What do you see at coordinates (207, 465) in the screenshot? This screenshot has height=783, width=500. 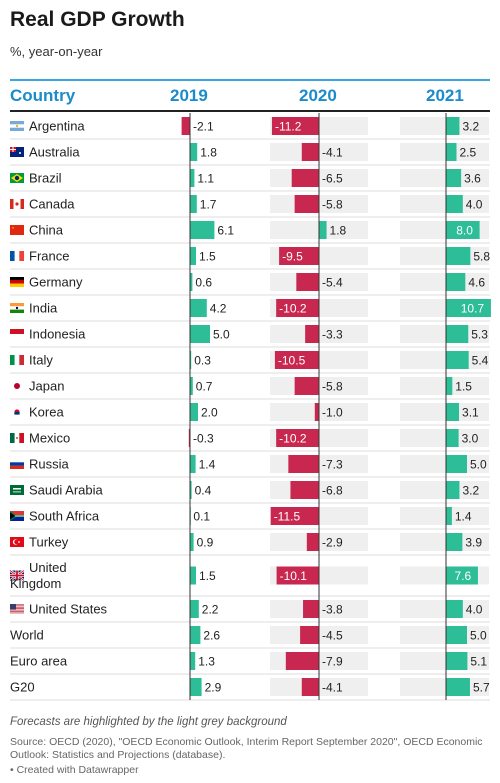 I see `value-label-2019-russia: 1.4` at bounding box center [207, 465].